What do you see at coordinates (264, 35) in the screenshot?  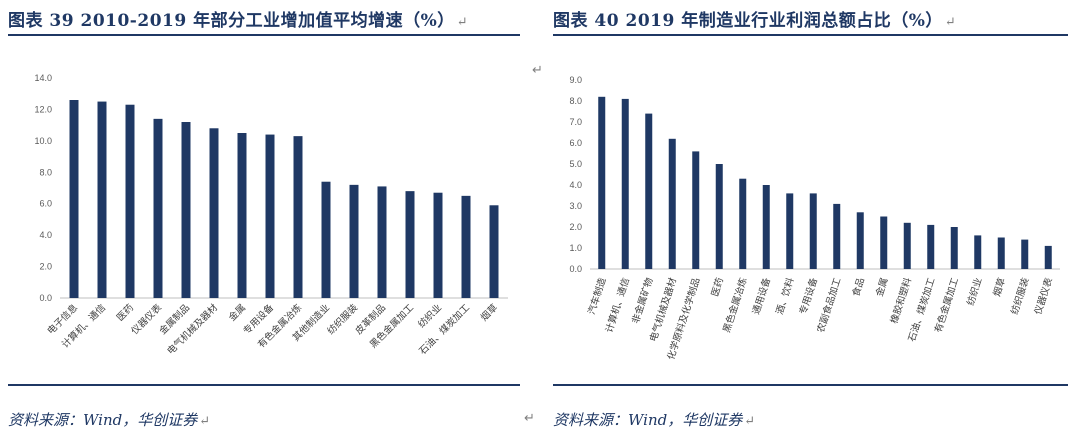 I see `left-top-rule` at bounding box center [264, 35].